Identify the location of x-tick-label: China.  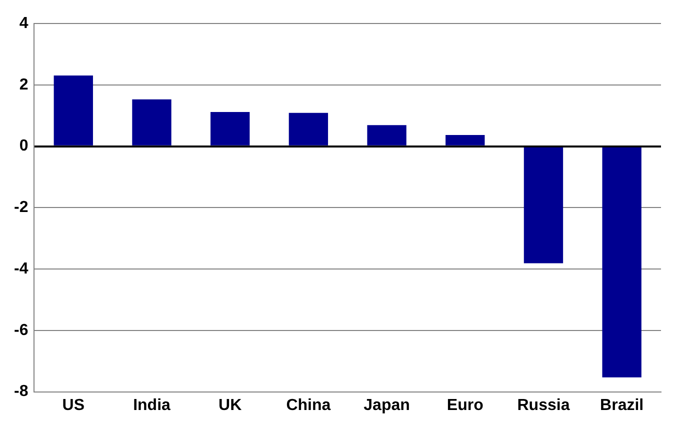
(308, 405).